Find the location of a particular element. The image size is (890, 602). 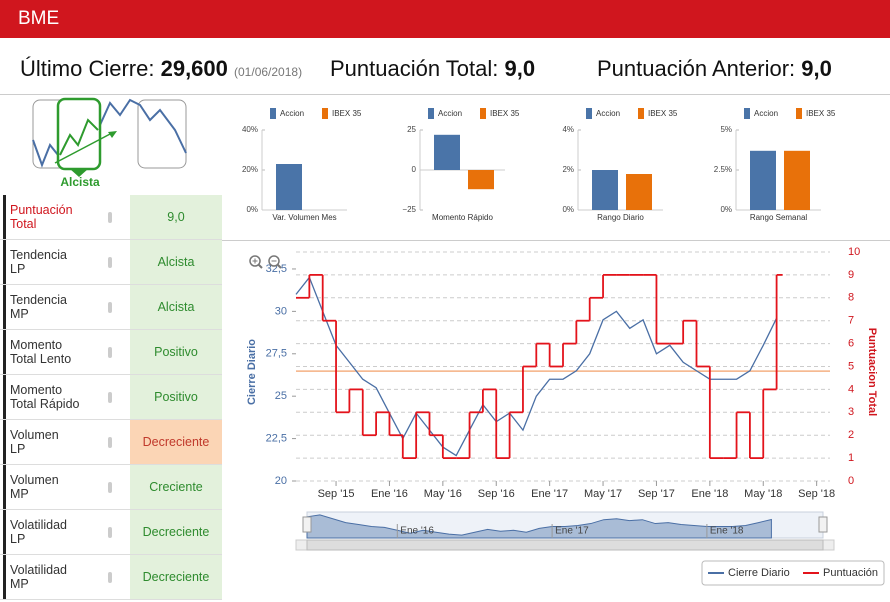

trend-icon: Alcista is located at coordinates (109, 143).